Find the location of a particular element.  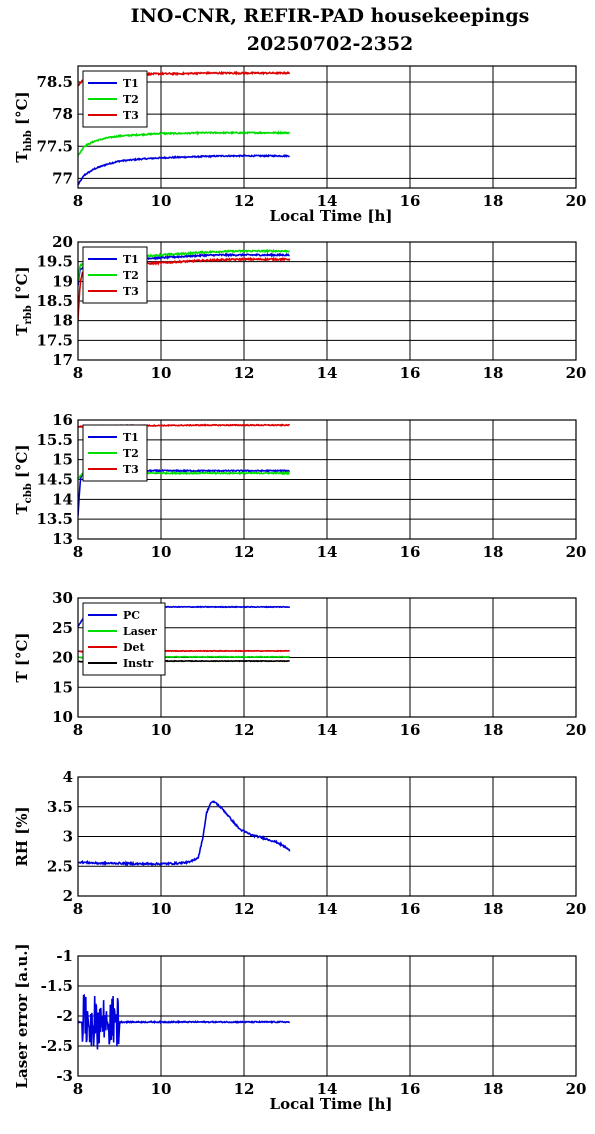

y-tick-label: 25 is located at coordinates (62, 628).